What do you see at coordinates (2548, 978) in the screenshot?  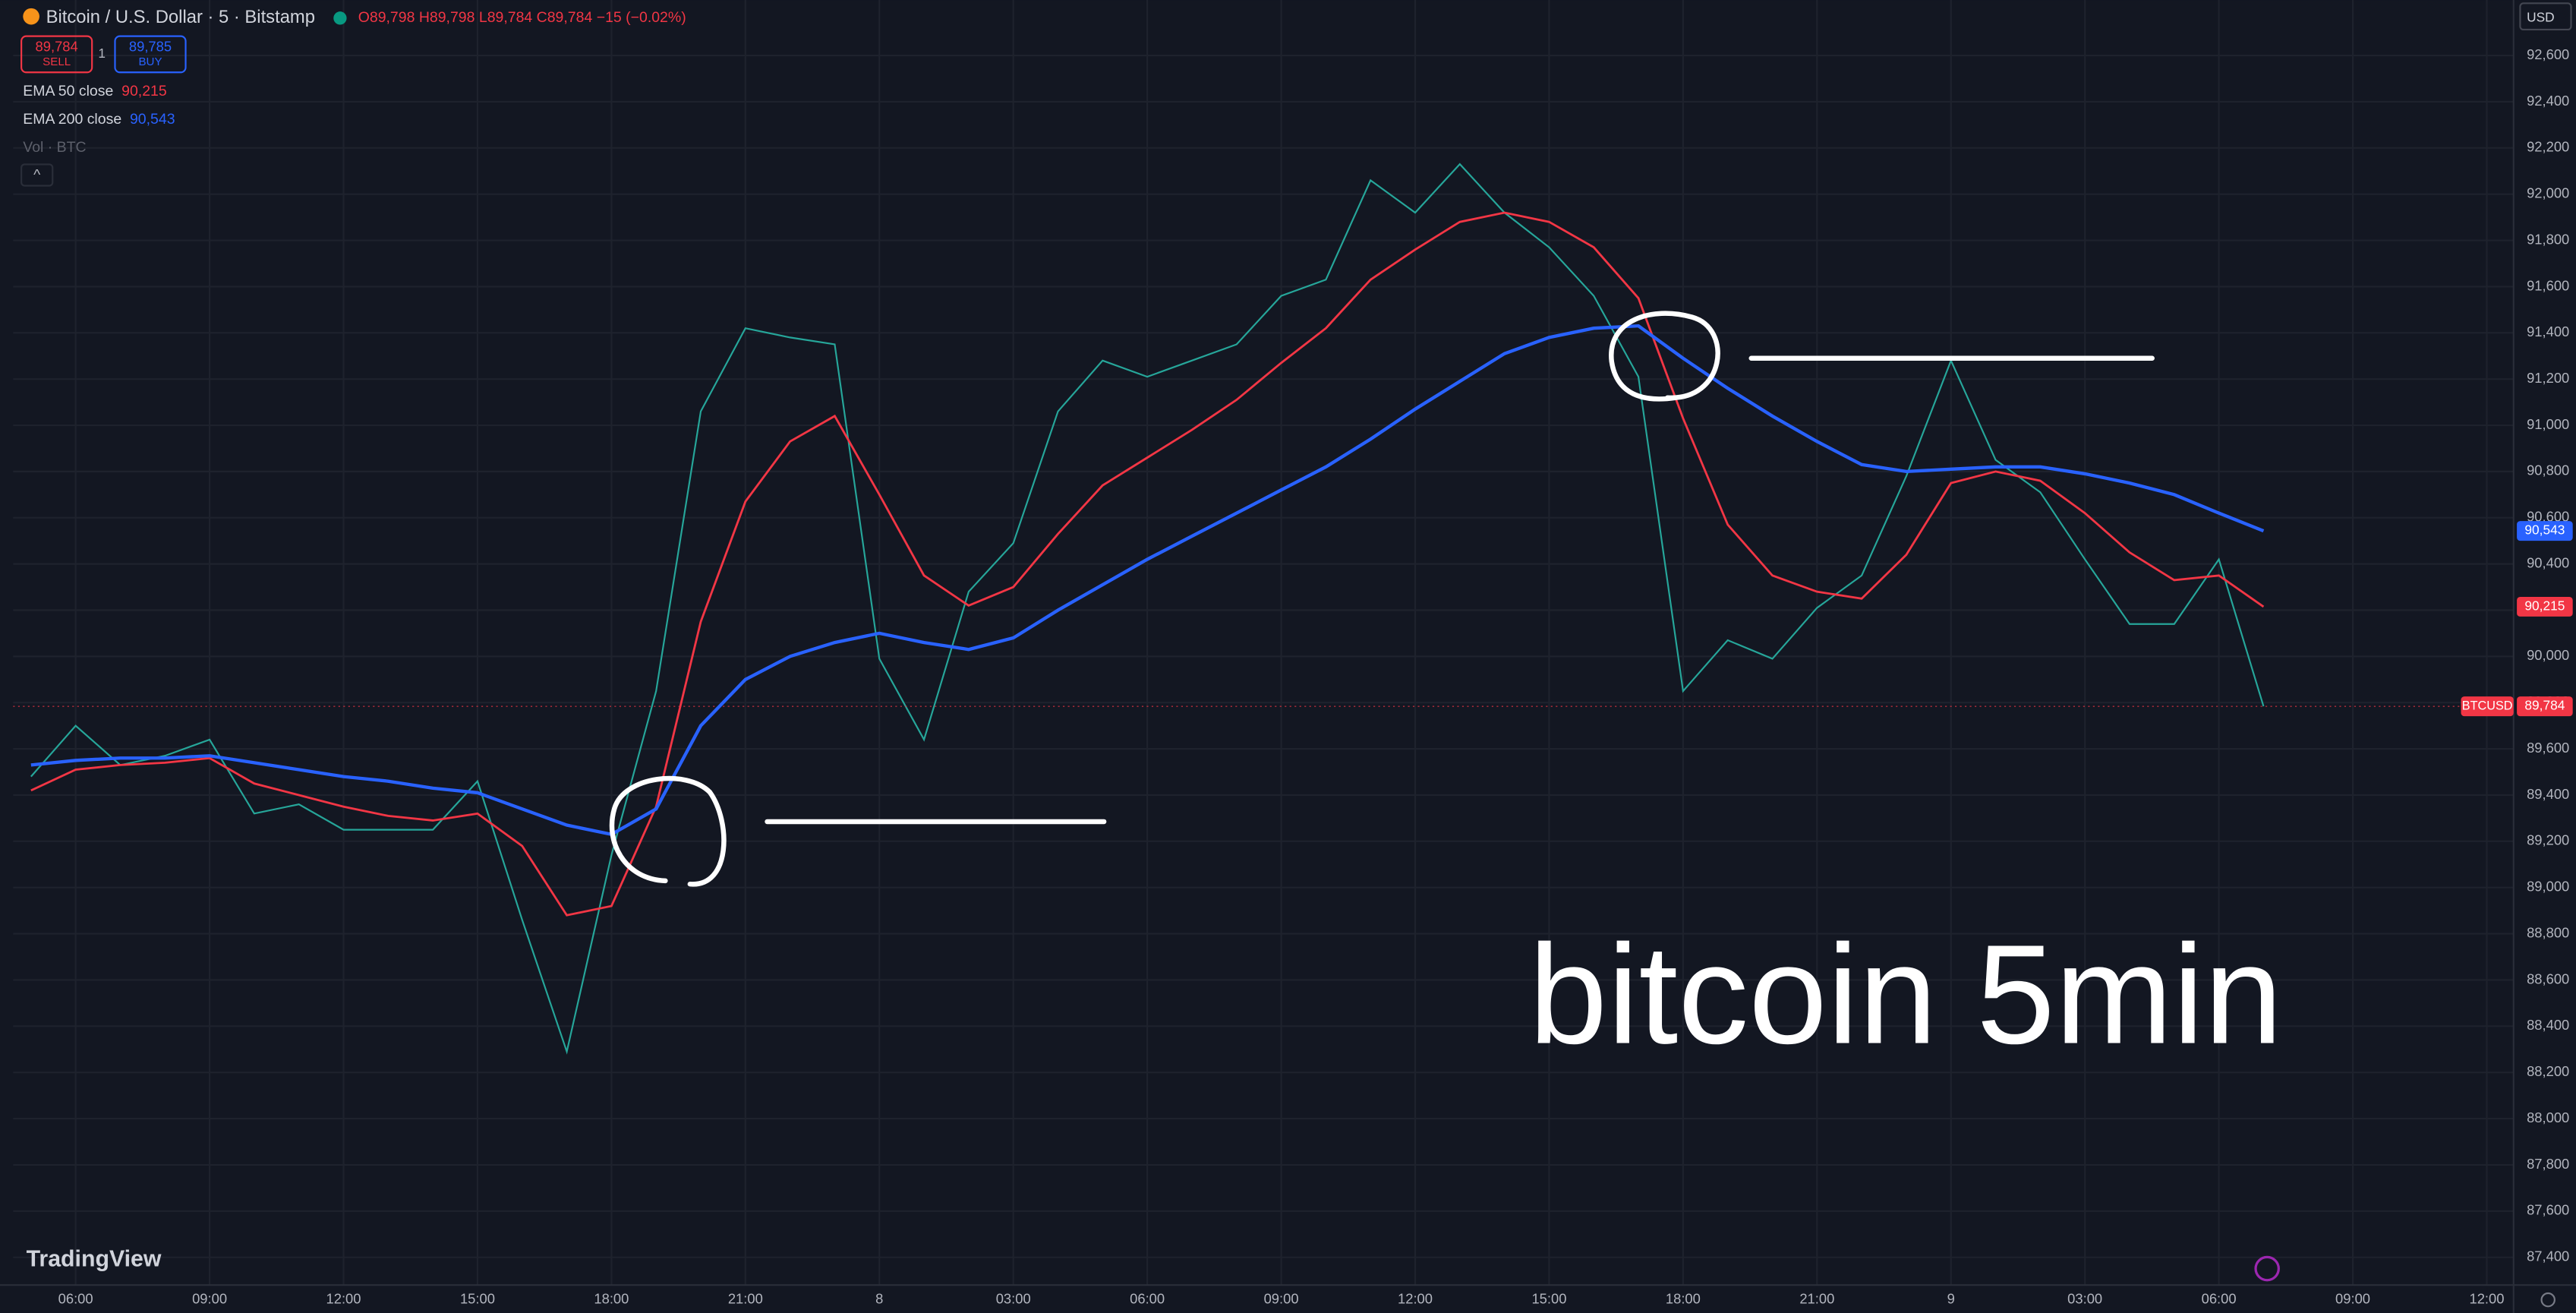 I see `y-tick-label: 88,600` at bounding box center [2548, 978].